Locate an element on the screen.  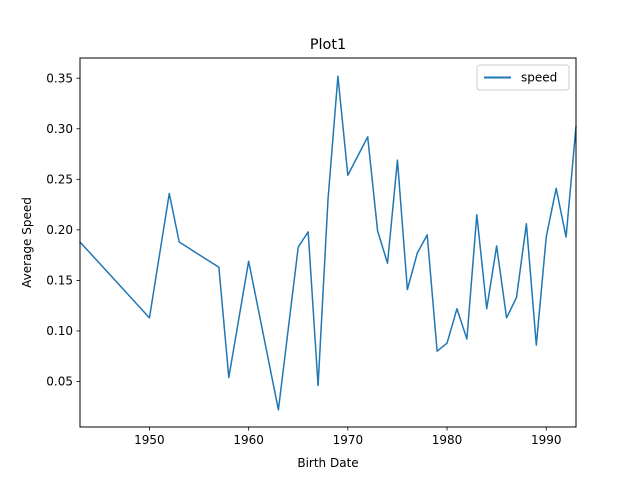
chart-title: Plot1 is located at coordinates (328, 45).